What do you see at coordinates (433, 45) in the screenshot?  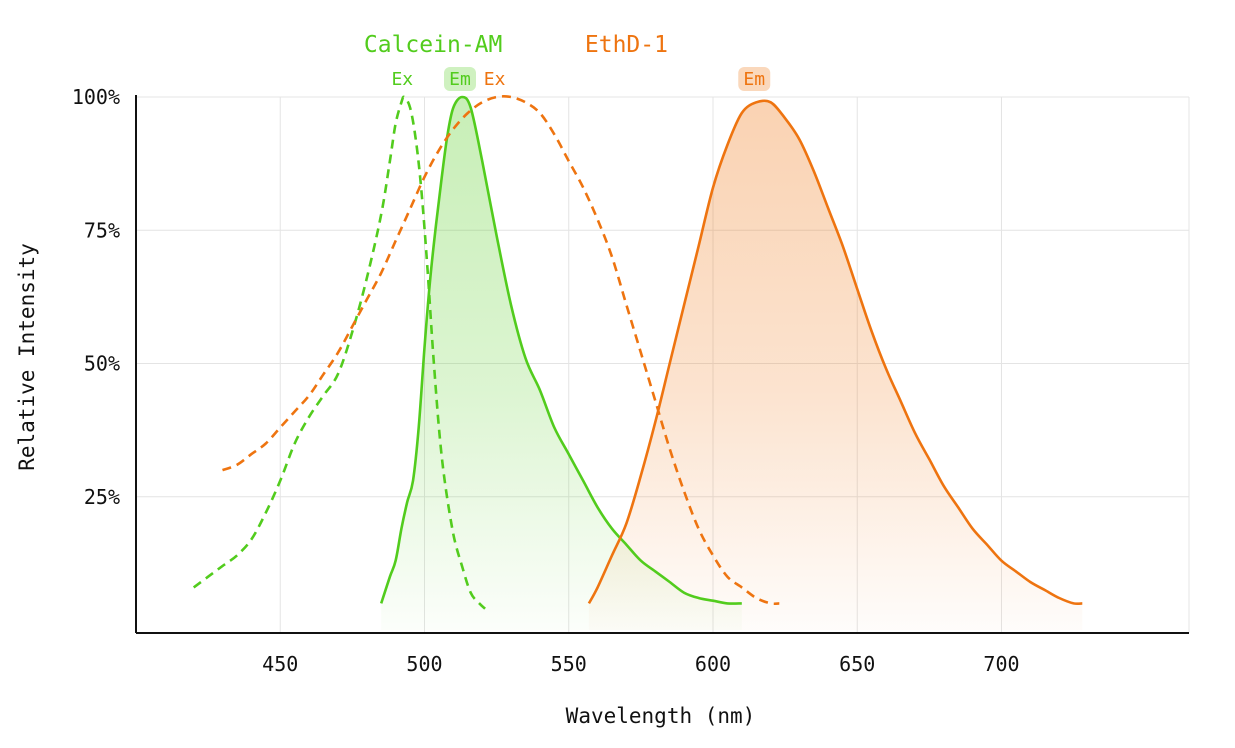 I see `dye-title-calcein-am: Calcein-AM` at bounding box center [433, 45].